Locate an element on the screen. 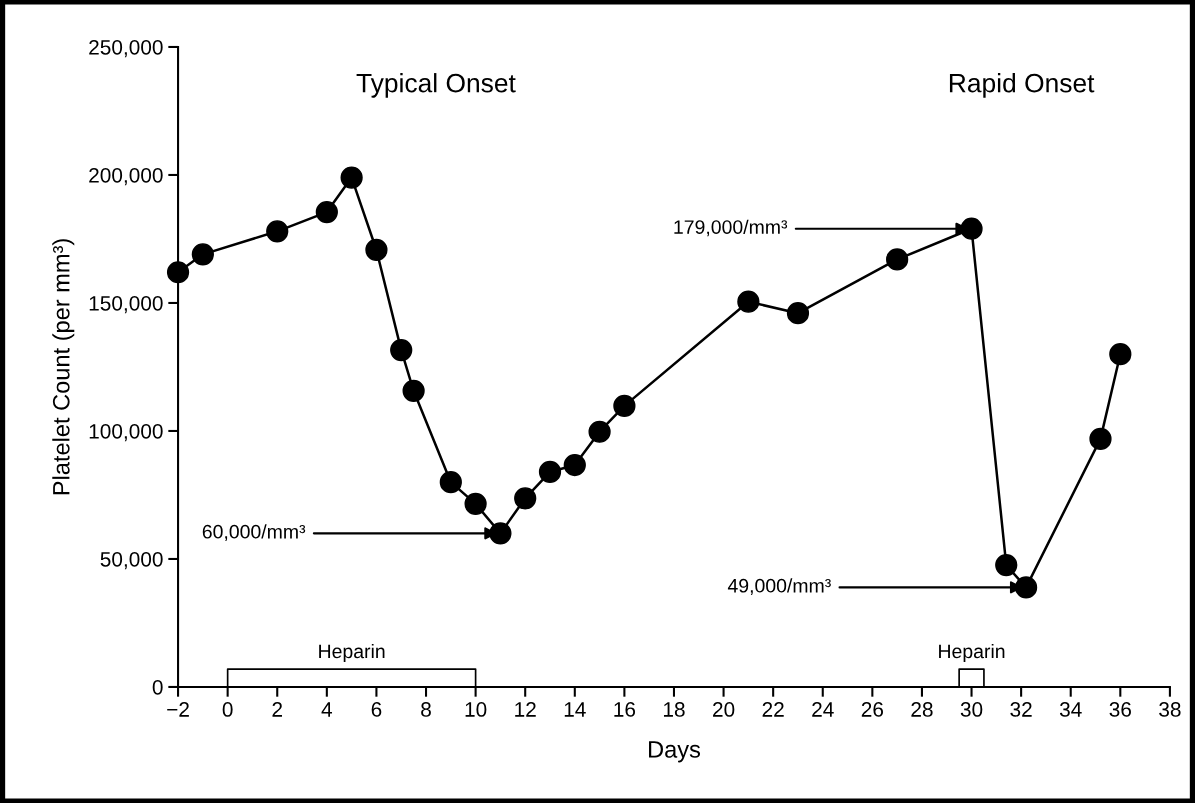 Image resolution: width=1195 pixels, height=803 pixels. x-tick-label: 12 is located at coordinates (525, 709).